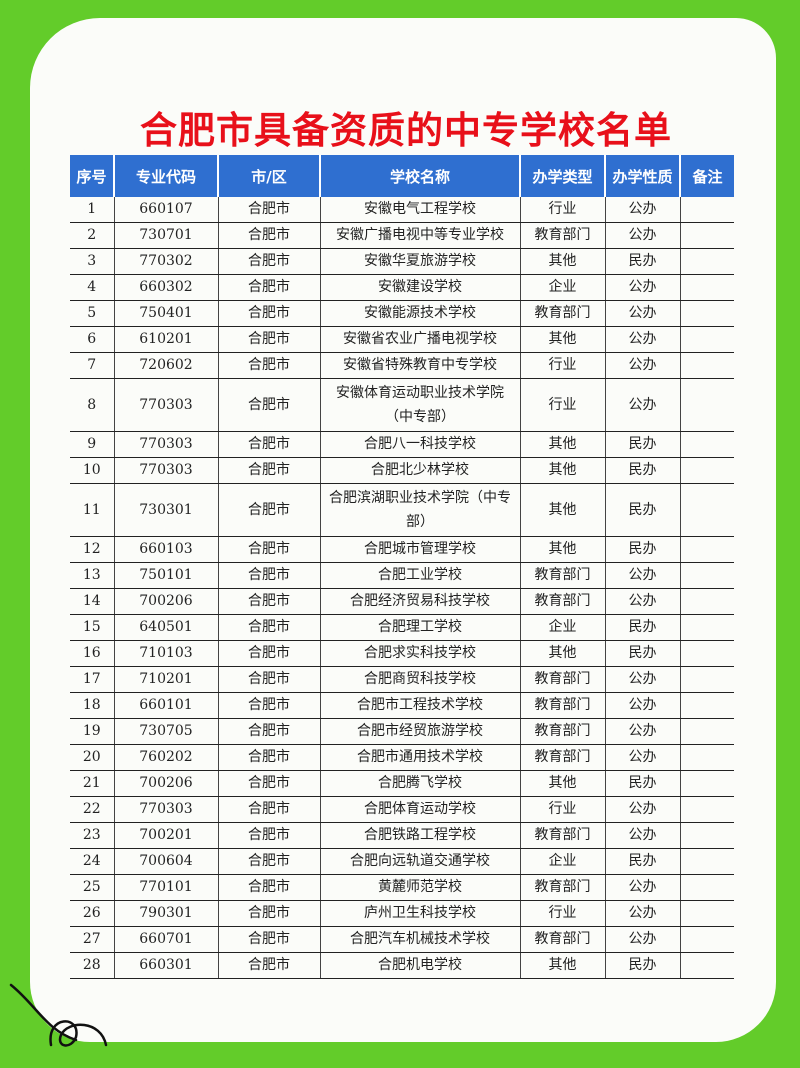  I want to click on cell-index: 7, so click(92, 365).